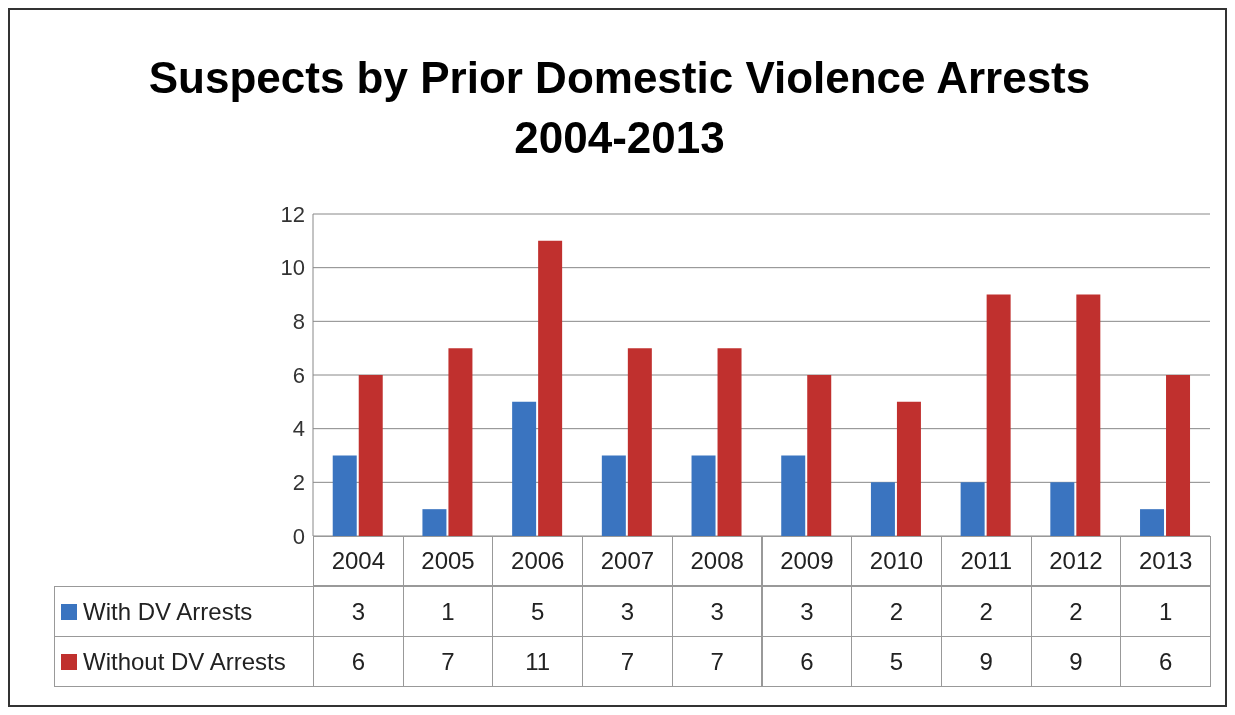 This screenshot has height=715, width=1235. Describe the element at coordinates (358, 561) in the screenshot. I see `x-tick-label: 2004` at that location.